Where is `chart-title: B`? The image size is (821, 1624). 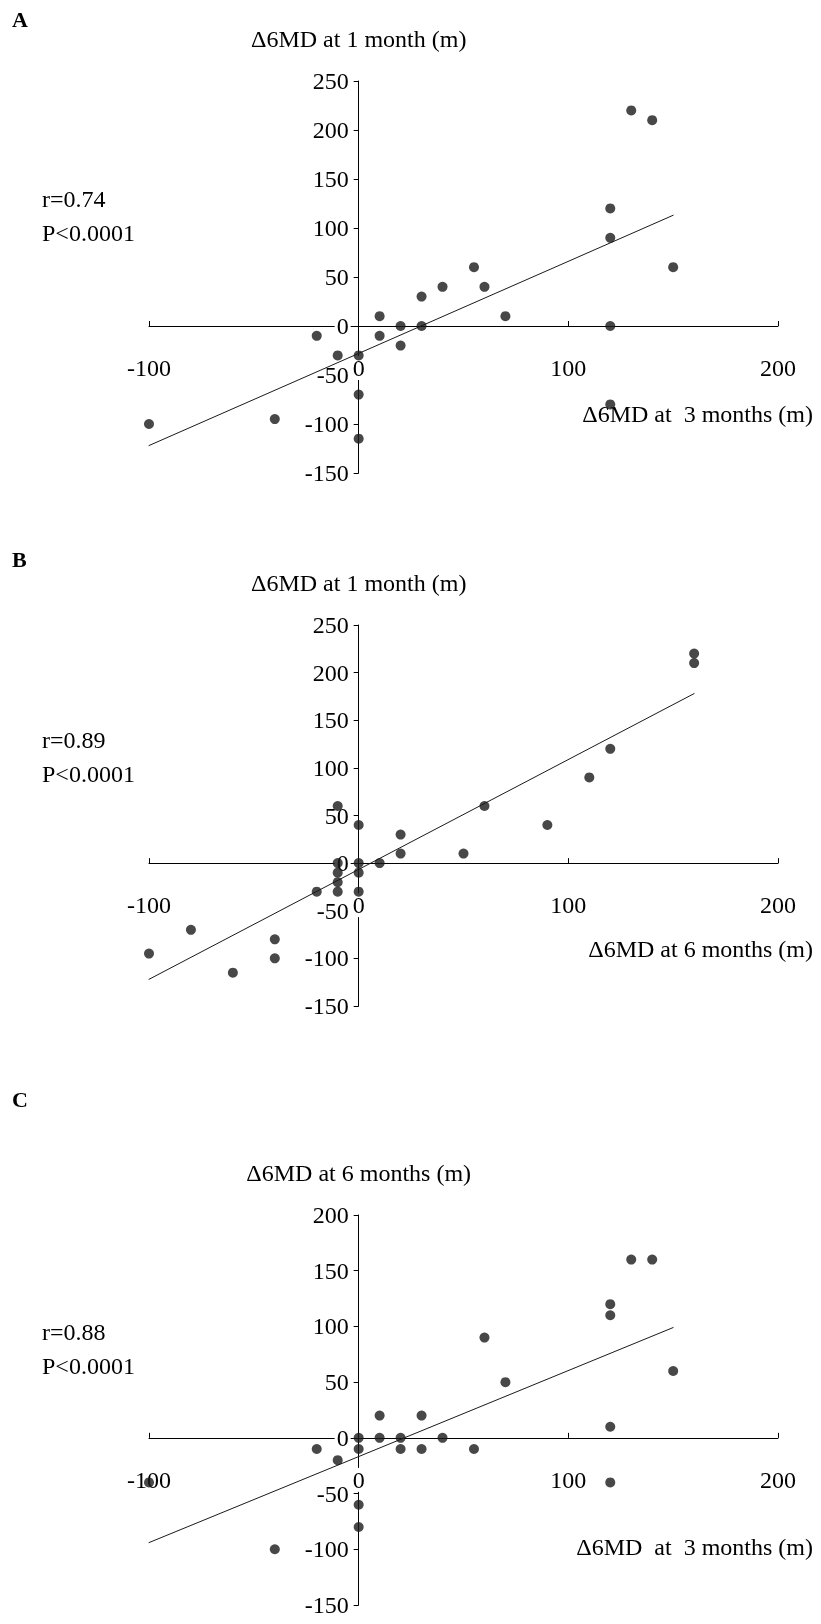 chart-title: B is located at coordinates (19, 559).